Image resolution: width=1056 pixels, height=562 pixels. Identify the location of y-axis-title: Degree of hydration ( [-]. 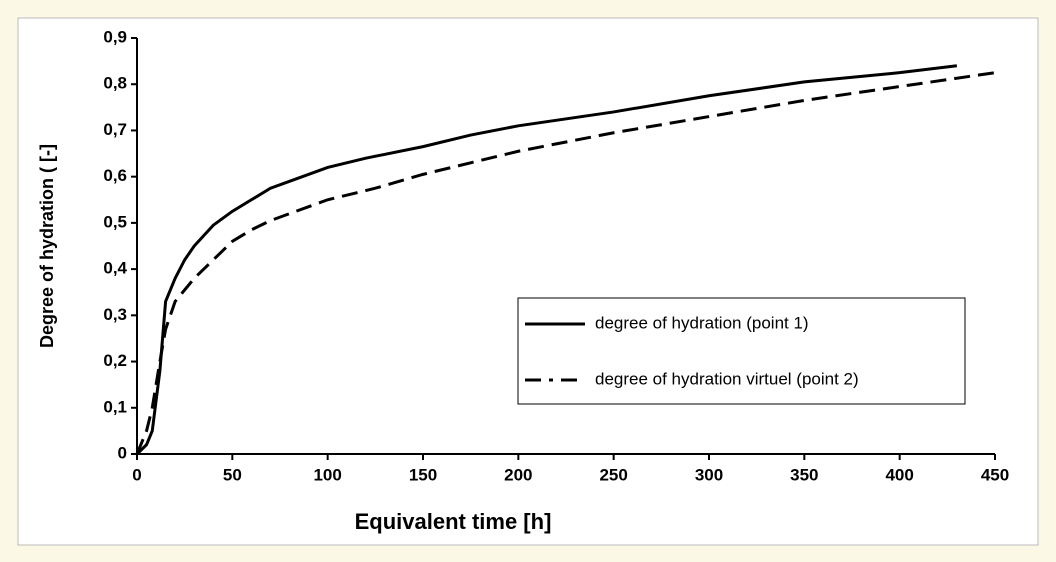
(47, 246).